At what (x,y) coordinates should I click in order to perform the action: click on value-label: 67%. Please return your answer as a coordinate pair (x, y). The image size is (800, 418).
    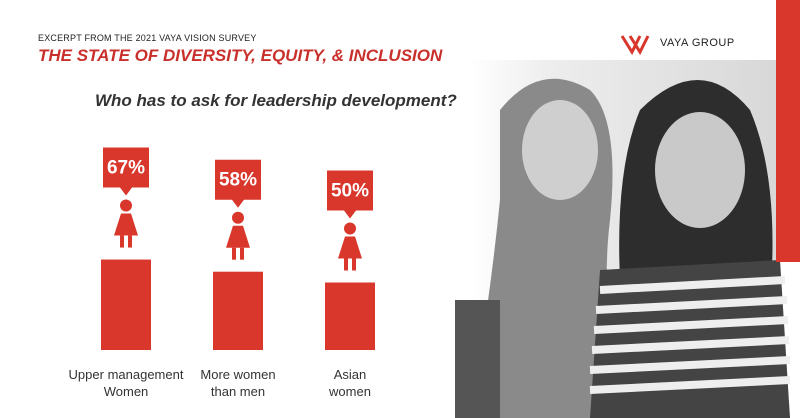
    Looking at the image, I should click on (126, 168).